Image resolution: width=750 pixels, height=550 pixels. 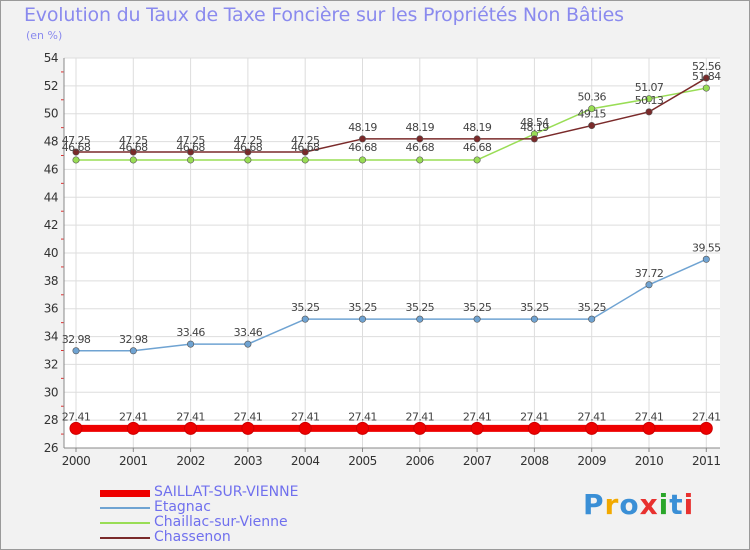 I want to click on data-label: 49.15, so click(x=591, y=114).